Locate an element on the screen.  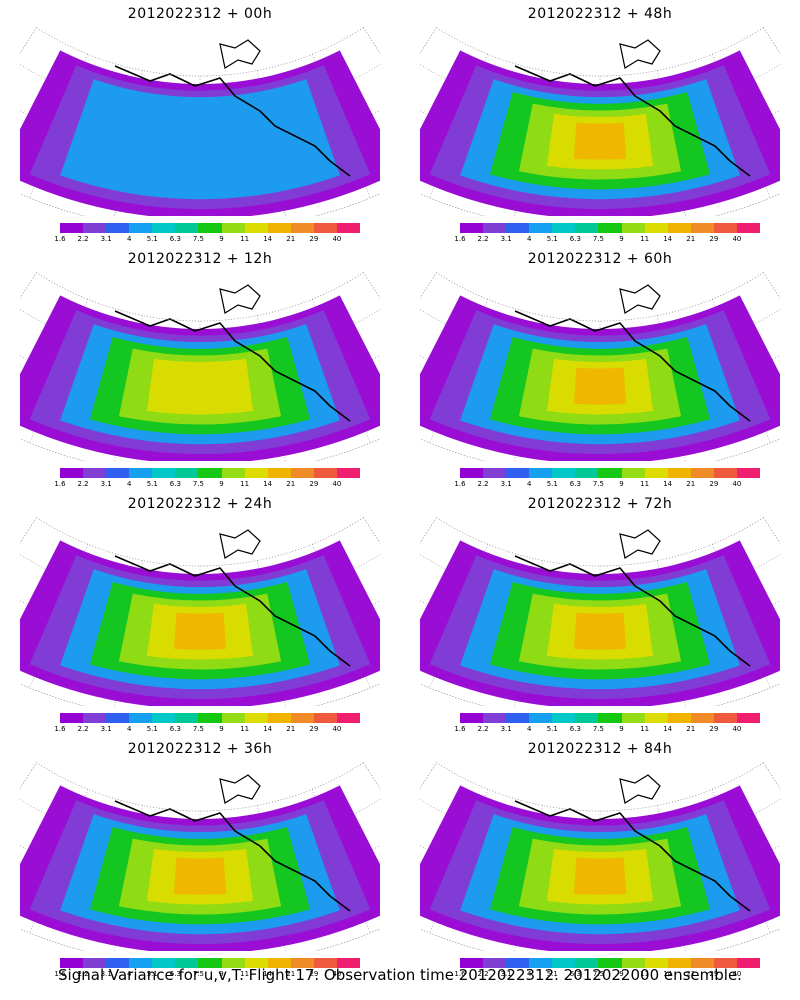
colorbar-tick-label: 11 is located at coordinates (245, 729).